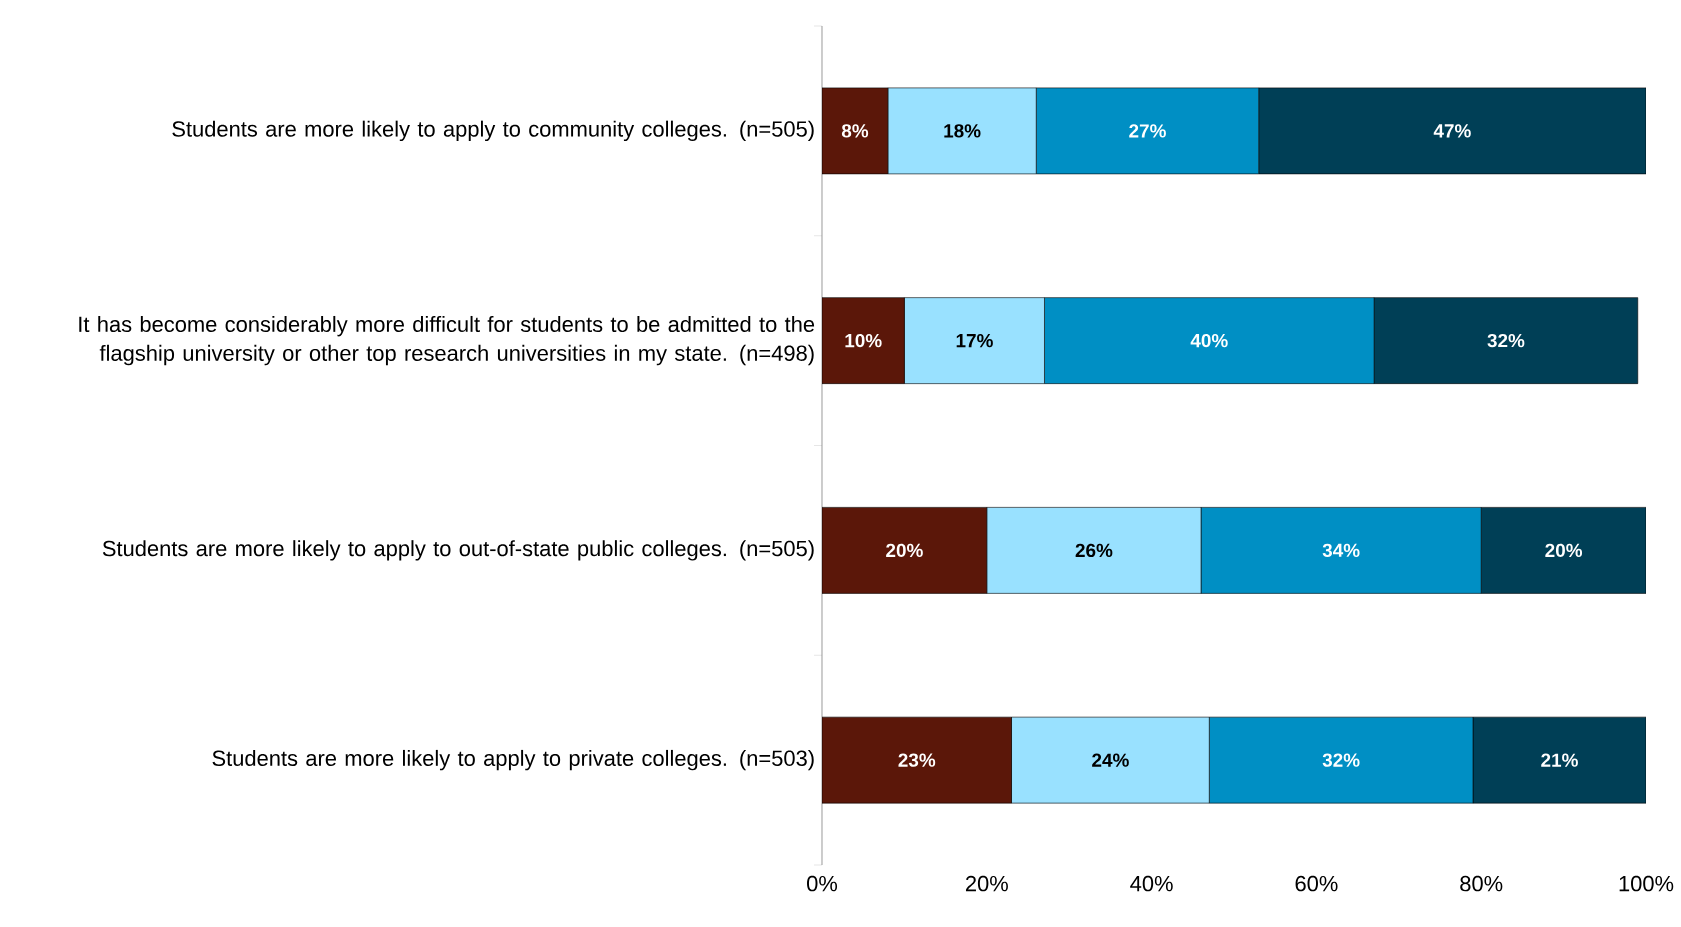  What do you see at coordinates (447, 340) in the screenshot?
I see `y-tick-label: It has become considerably more difficult for students to be admitted to the flagship university or other top research universities in my state. (n=498)` at bounding box center [447, 340].